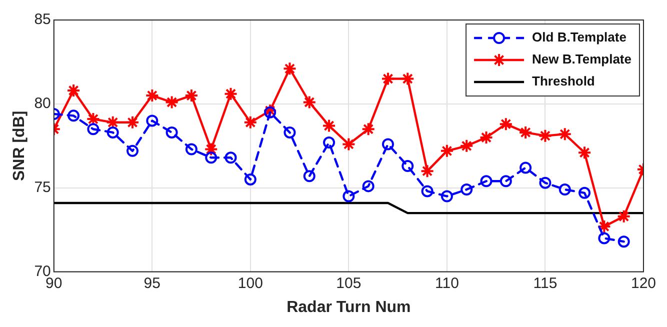  I want to click on x-tick-label: 115, so click(545, 283).